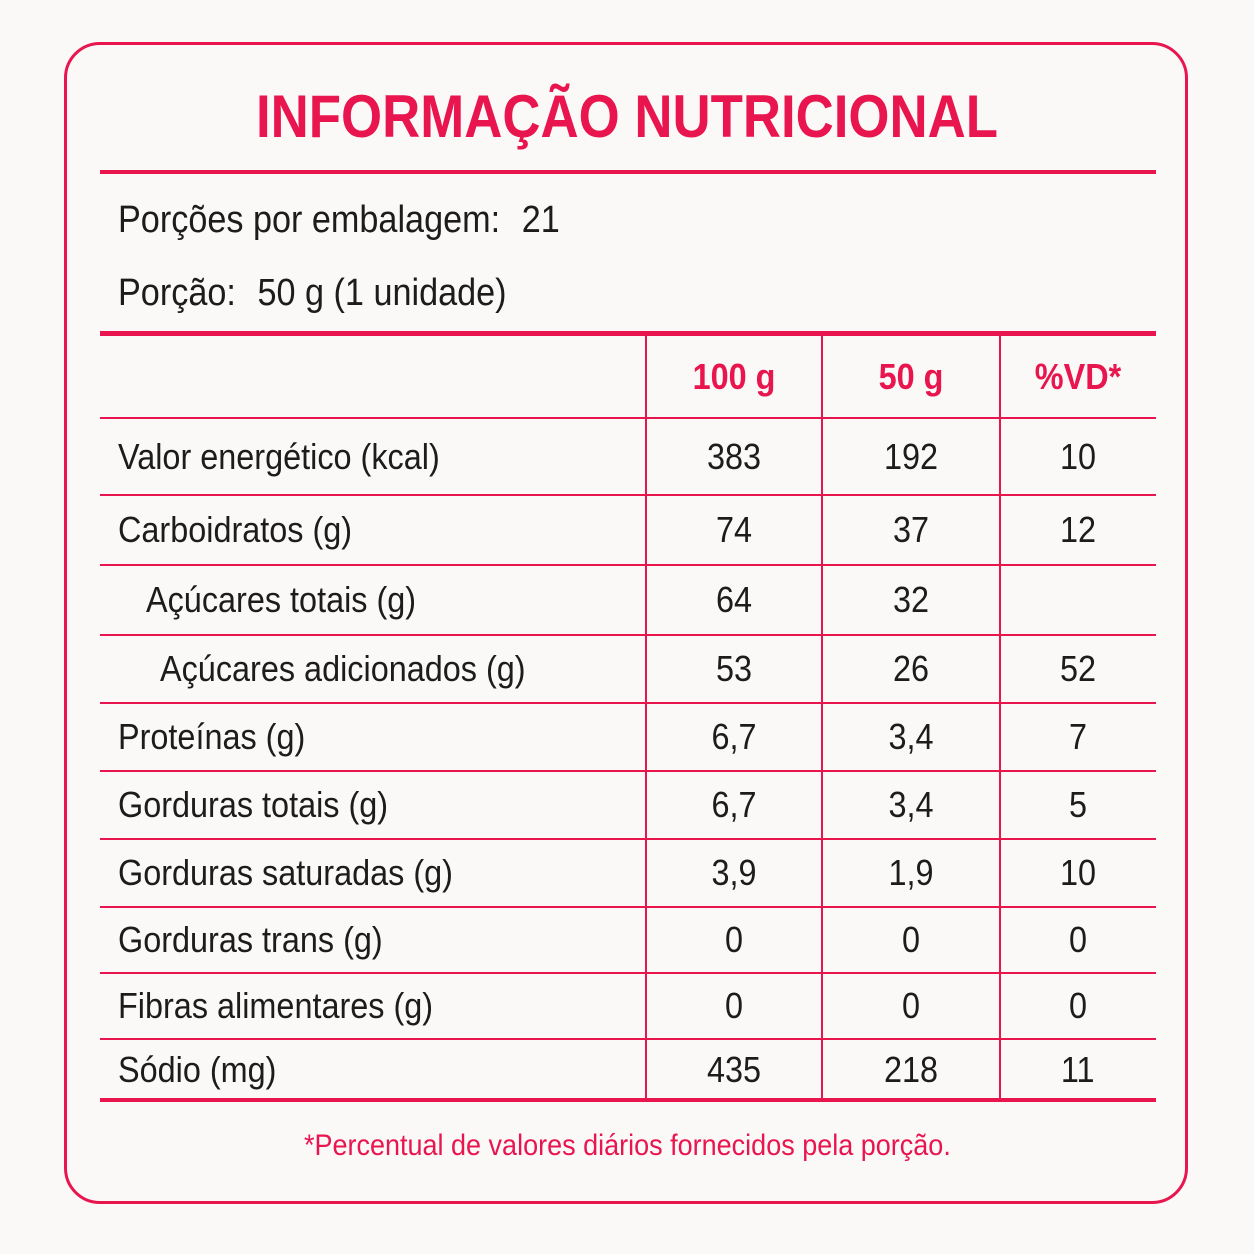 This screenshot has height=1254, width=1254. I want to click on nutrient-value: 7, so click(1078, 737).